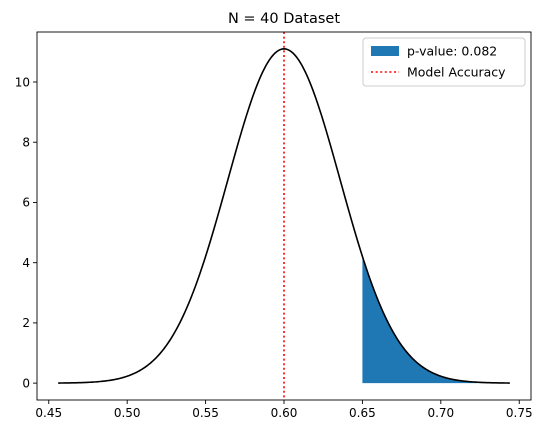 The height and width of the screenshot is (435, 545). What do you see at coordinates (26, 232) in the screenshot?
I see `y-axis: 0 2 4 6 8 10` at bounding box center [26, 232].